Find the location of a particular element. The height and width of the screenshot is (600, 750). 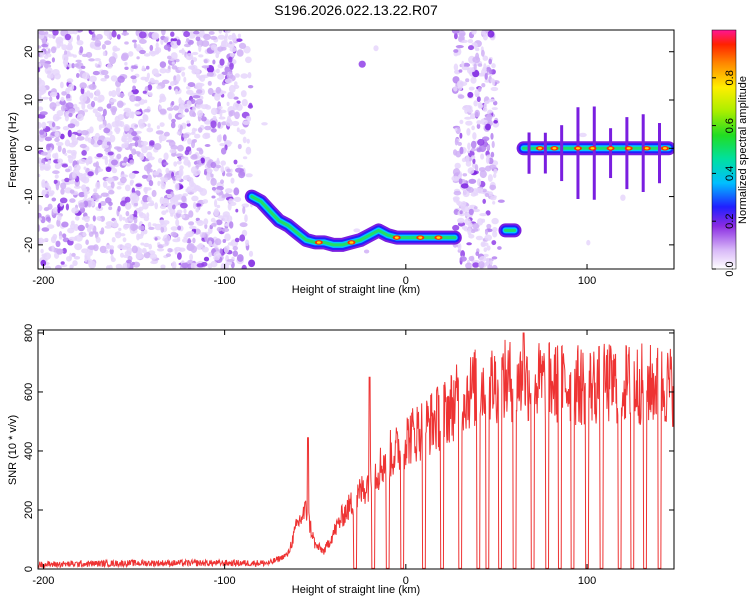

colorbar-tick-label: 0.2 is located at coordinates (730, 221).